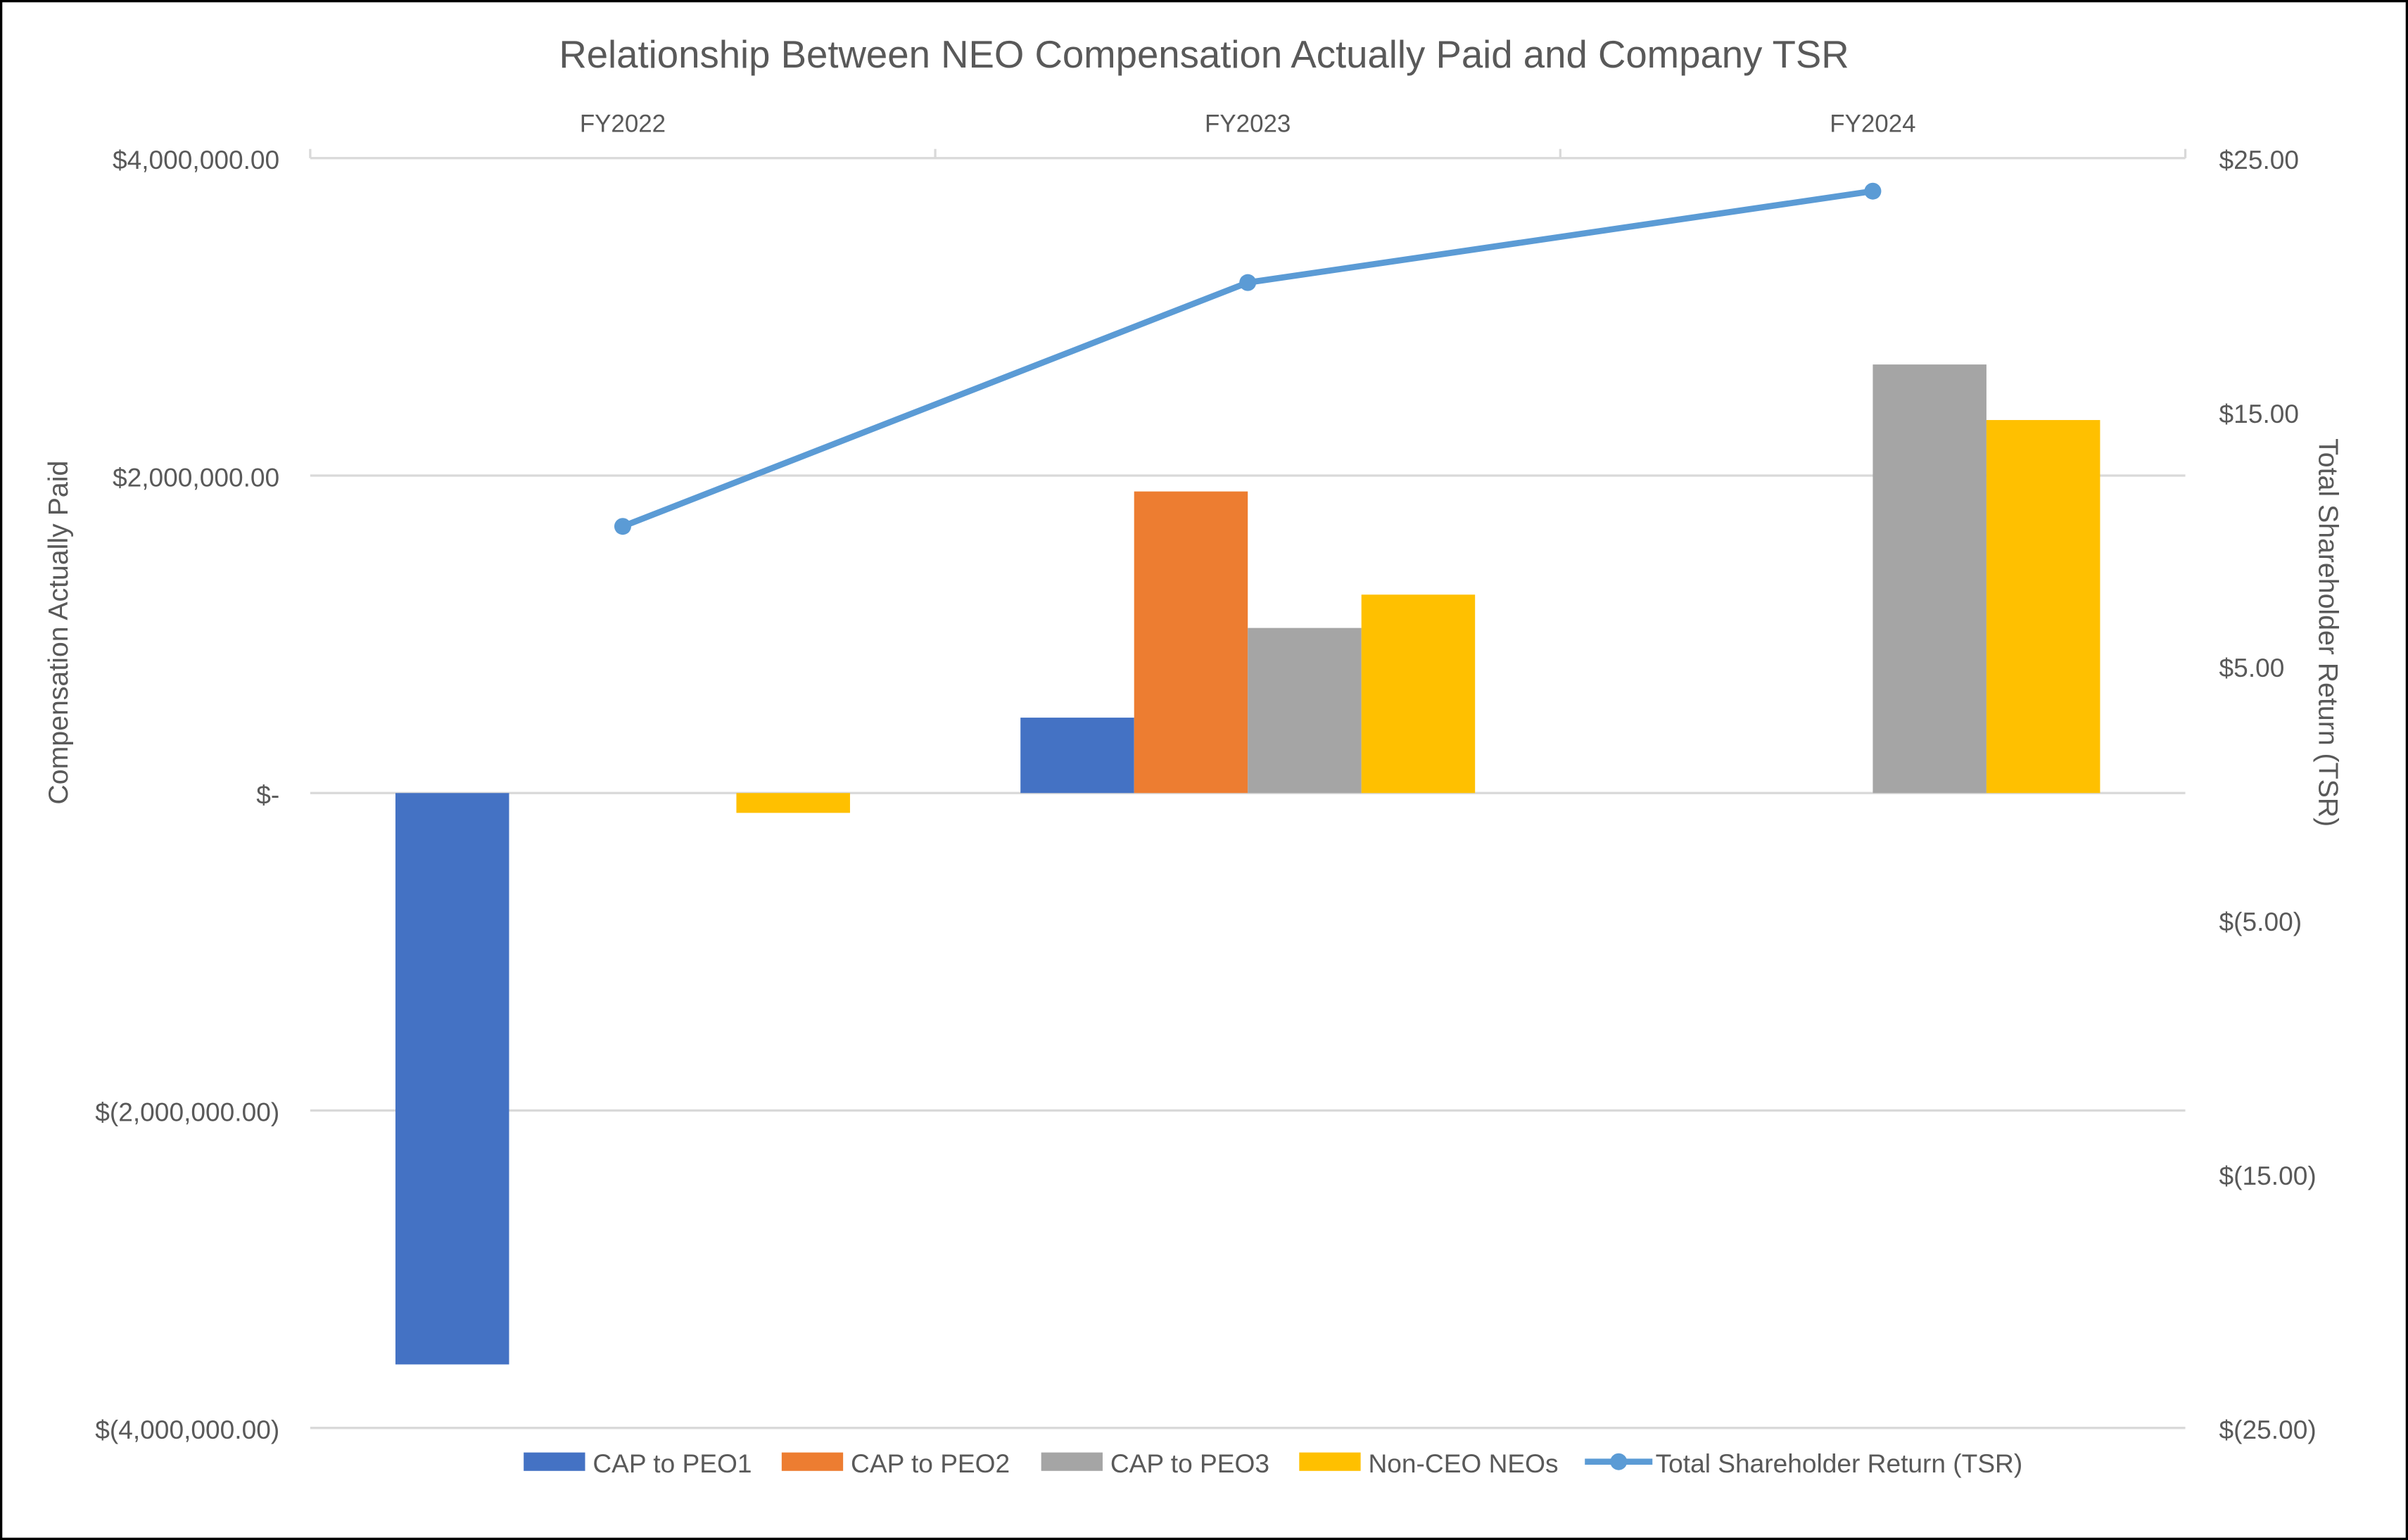  I want to click on right-tick-label: $(15.00), so click(2268, 1175).